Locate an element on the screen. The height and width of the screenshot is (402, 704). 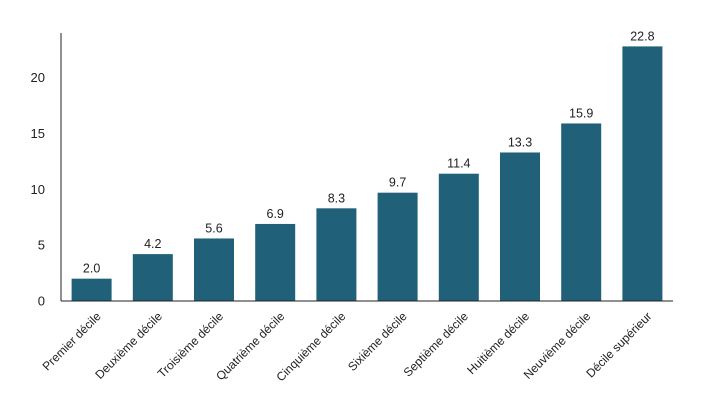
data-label: 22.8 is located at coordinates (642, 36).